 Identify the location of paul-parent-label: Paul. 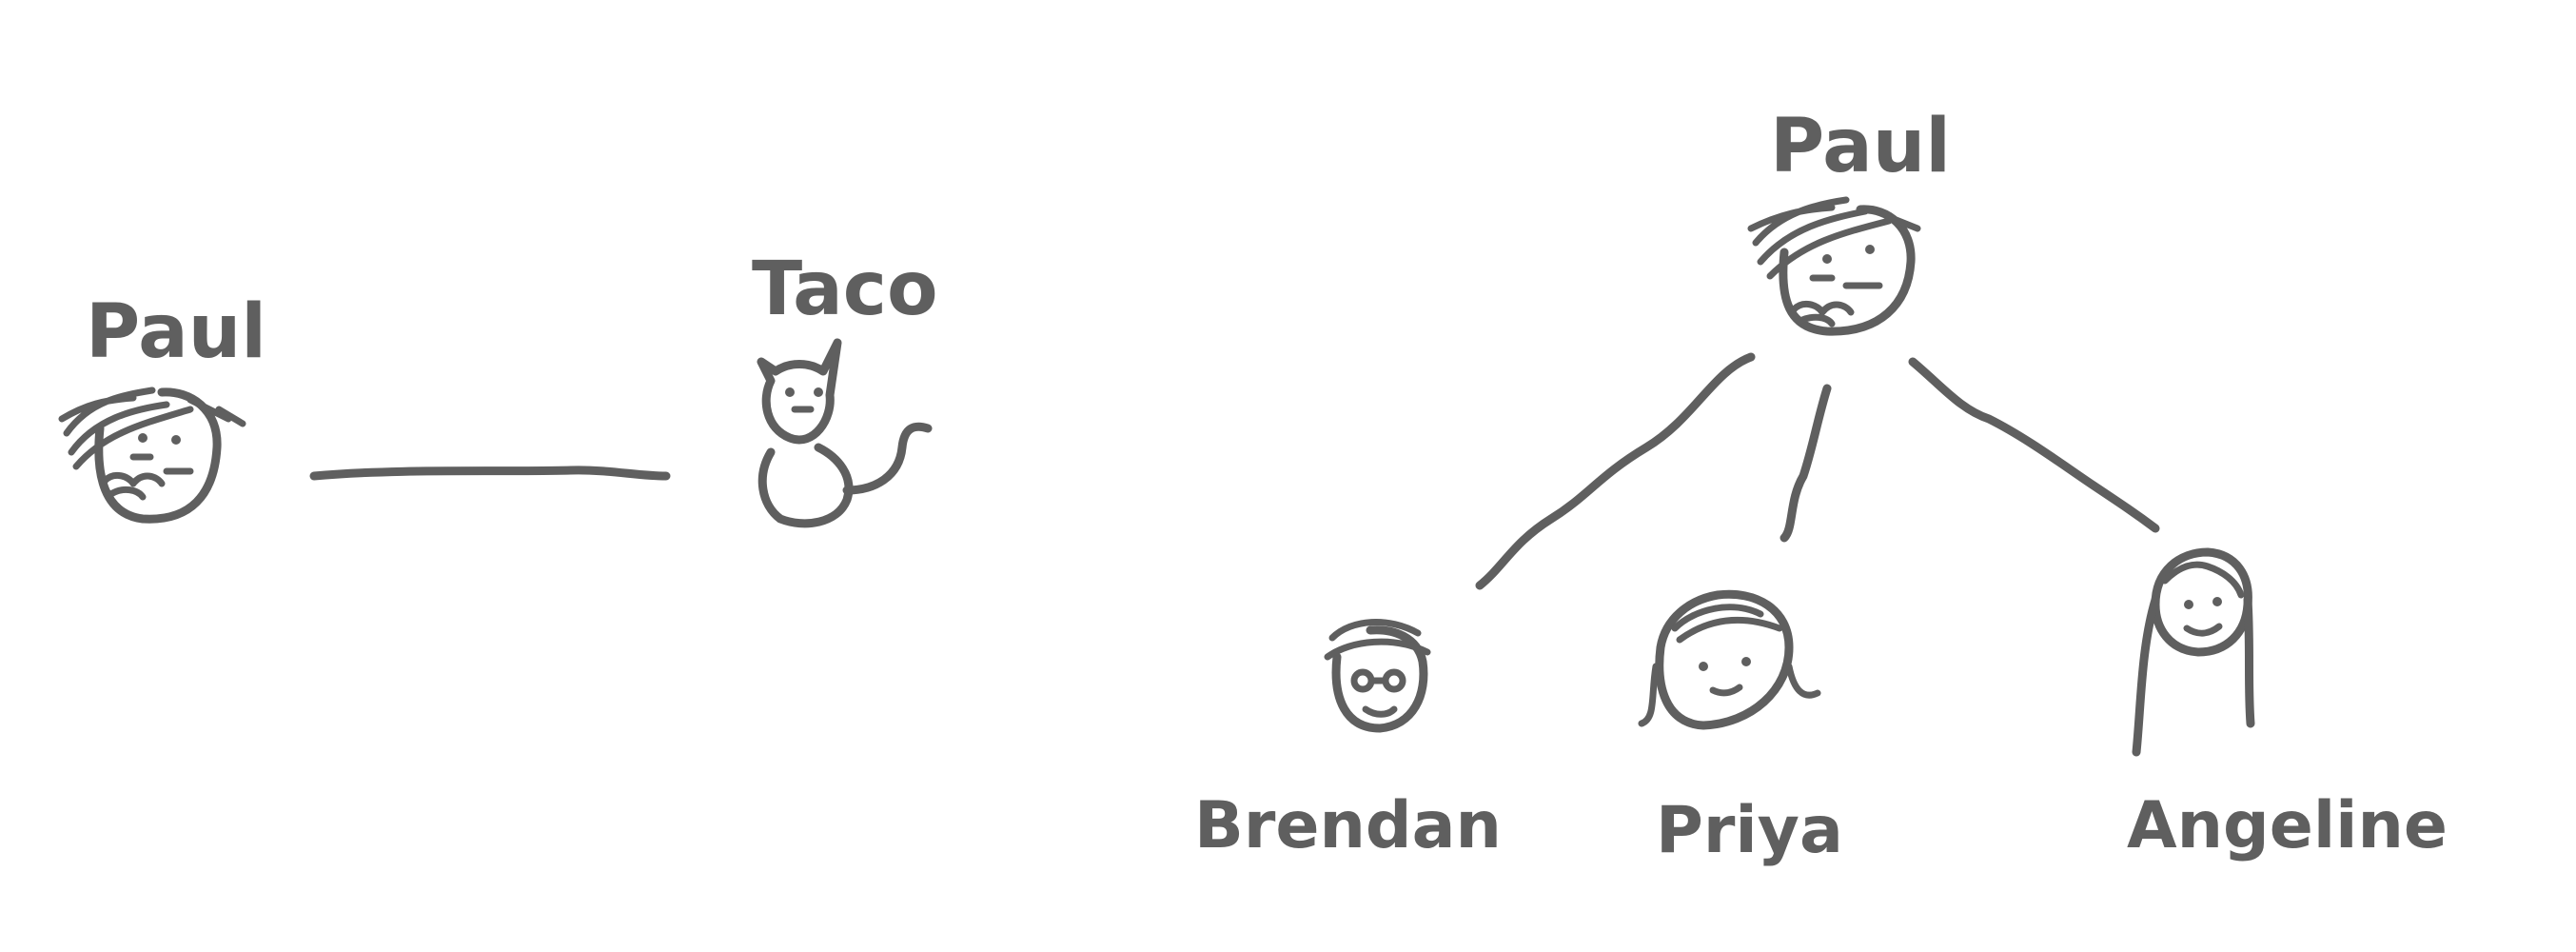
(1860, 146).